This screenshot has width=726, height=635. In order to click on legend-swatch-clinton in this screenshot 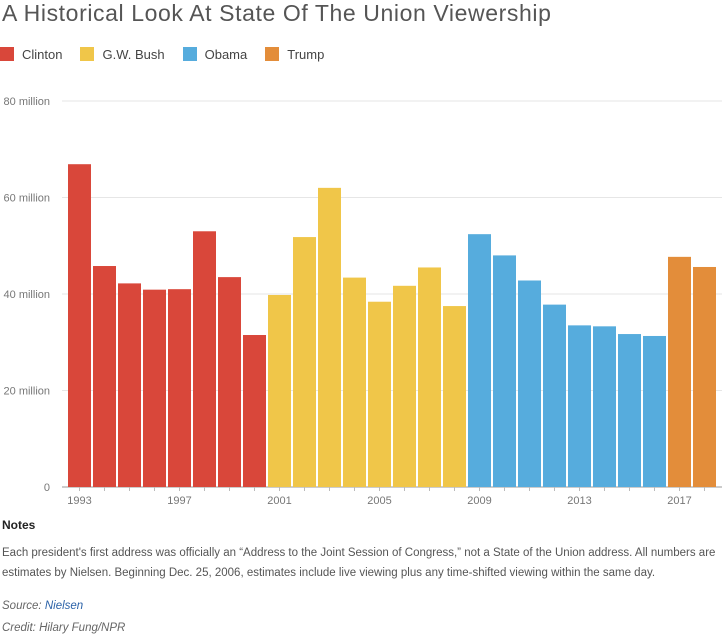, I will do `click(7, 54)`.